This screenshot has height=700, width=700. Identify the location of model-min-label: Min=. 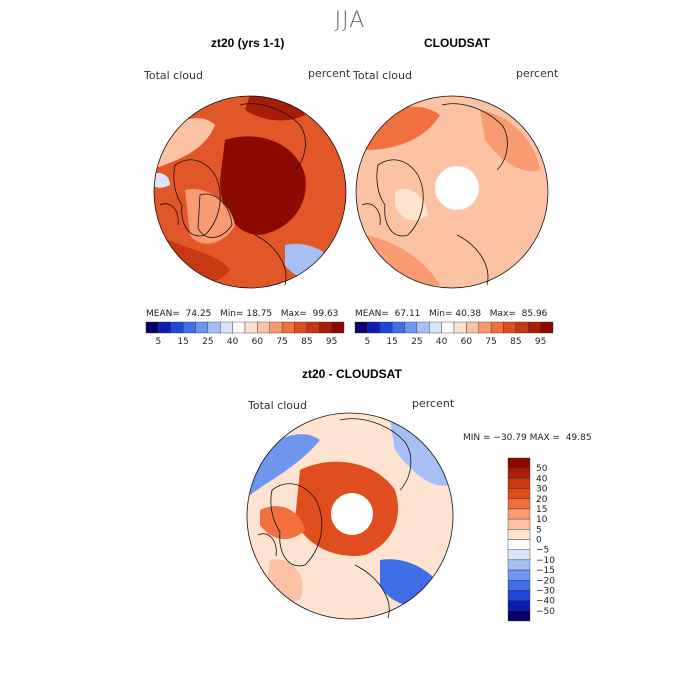
(231, 314).